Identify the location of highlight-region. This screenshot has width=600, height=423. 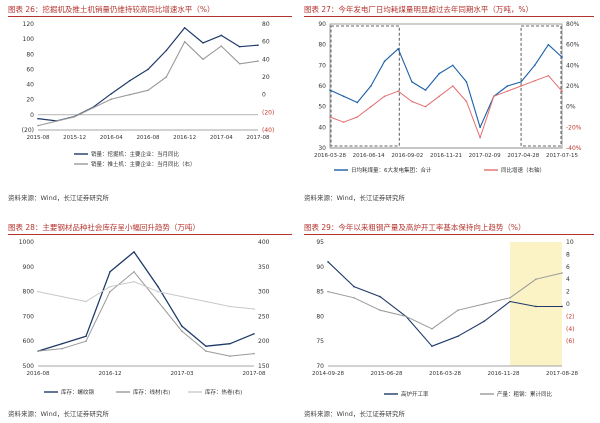
(536, 304).